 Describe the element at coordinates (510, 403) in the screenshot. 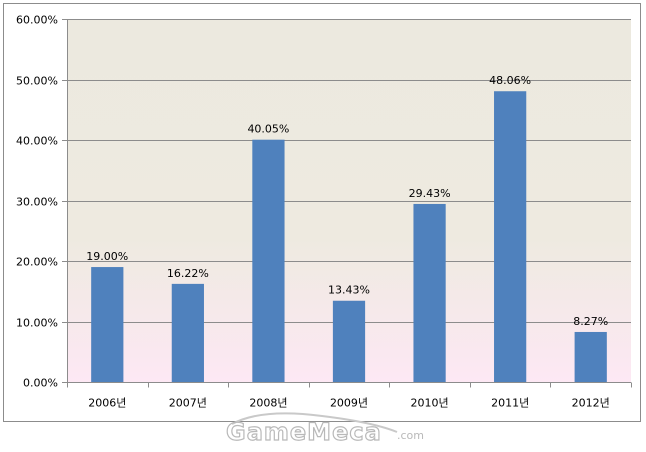

I see `x-tick-label: 2011년` at that location.